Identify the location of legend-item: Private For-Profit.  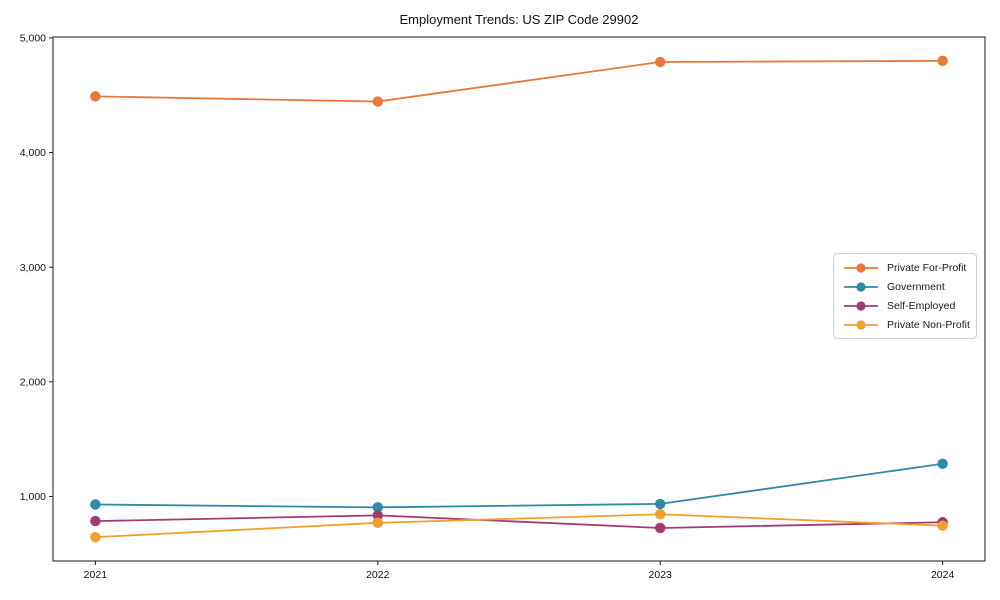
(907, 268).